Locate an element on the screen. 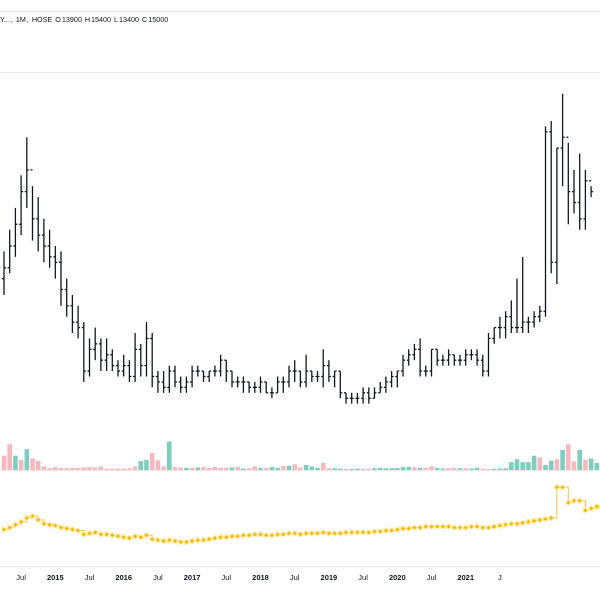  legend-close-label: C is located at coordinates (145, 19).